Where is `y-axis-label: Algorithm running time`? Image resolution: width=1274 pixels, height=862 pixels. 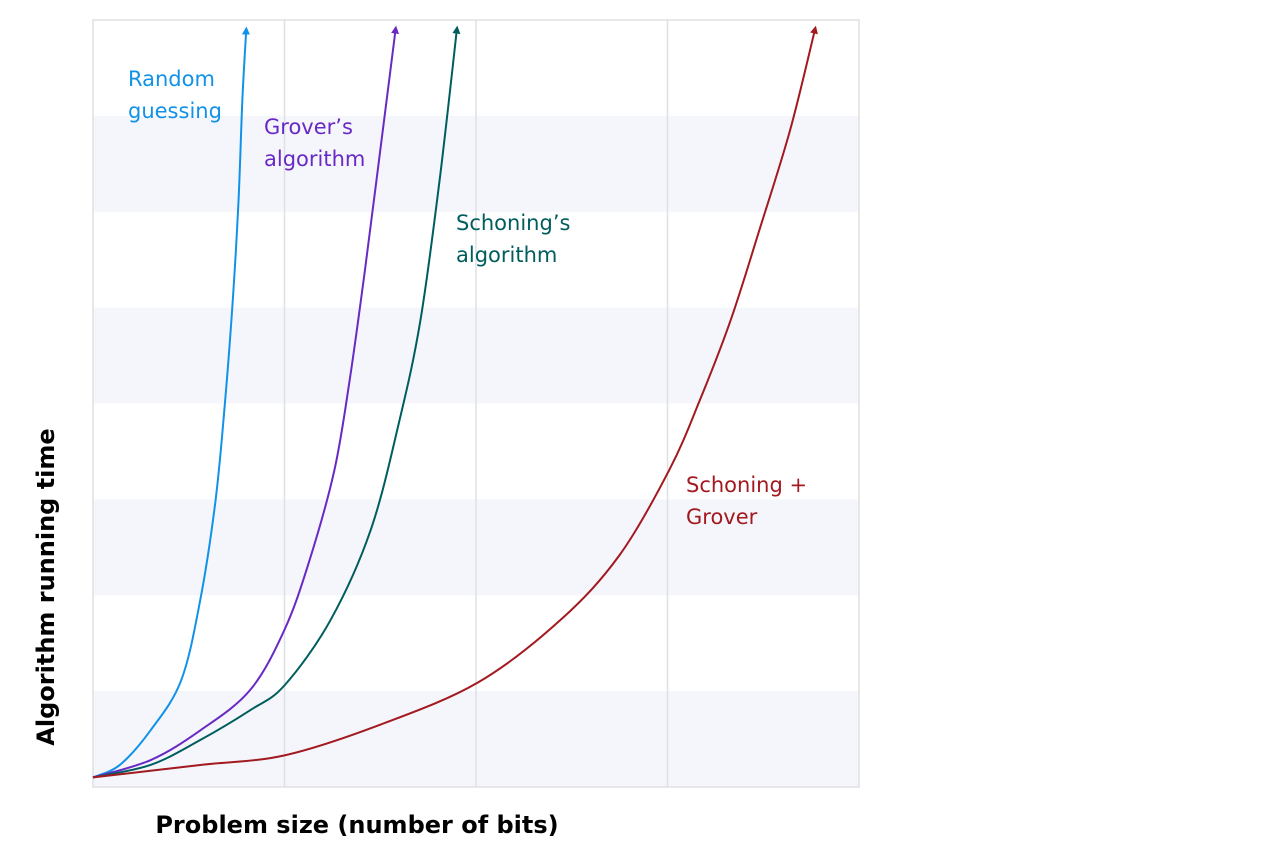
y-axis-label: Algorithm running time is located at coordinates (46, 586).